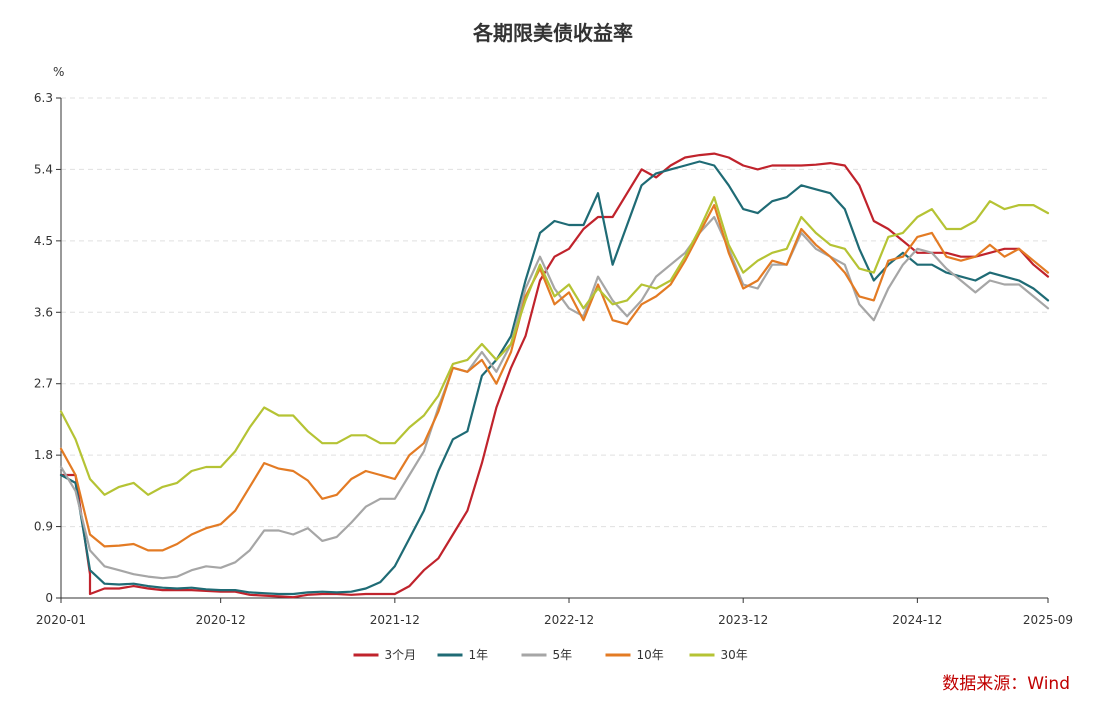 This screenshot has height=710, width=1107. Describe the element at coordinates (43, 384) in the screenshot. I see `y-tick-label: 2.7` at that location.